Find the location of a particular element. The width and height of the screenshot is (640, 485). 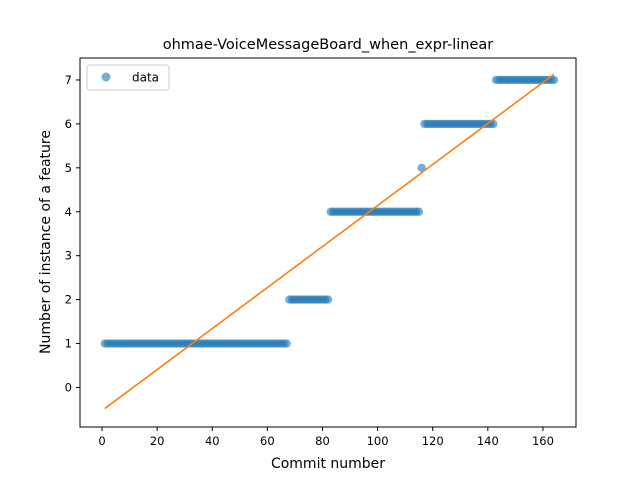

x-tick-label: 0 is located at coordinates (101, 441).